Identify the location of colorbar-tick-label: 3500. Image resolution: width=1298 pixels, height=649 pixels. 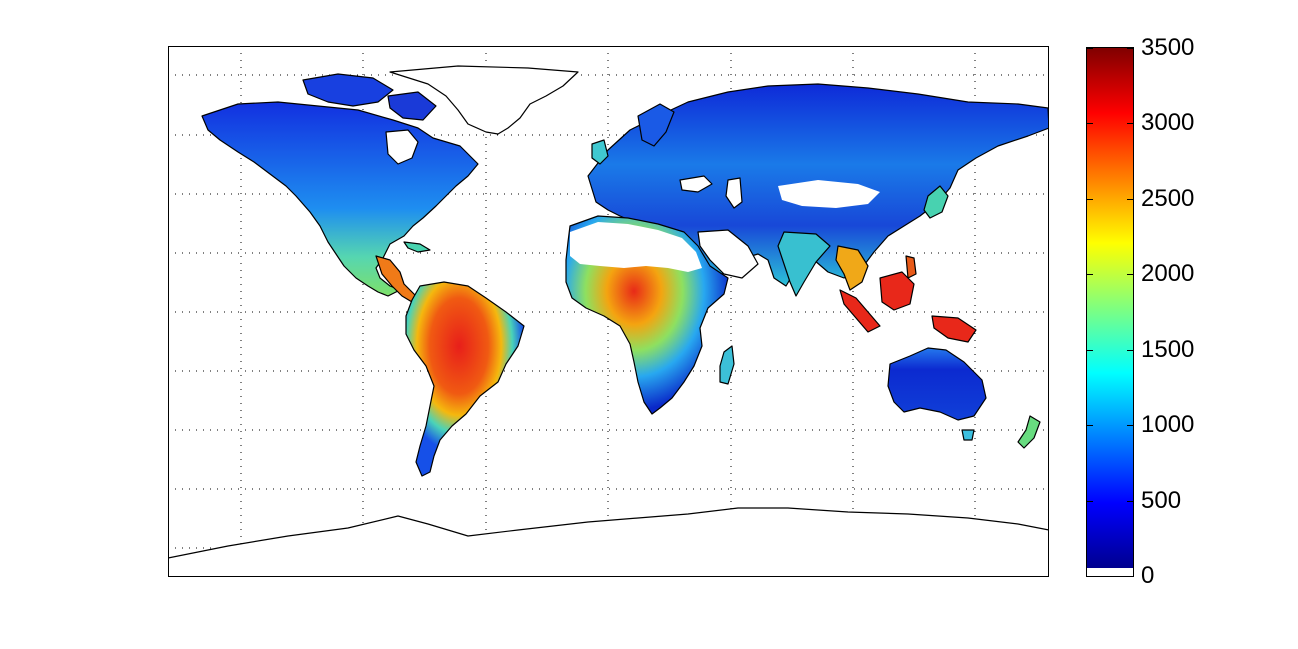
(1168, 47).